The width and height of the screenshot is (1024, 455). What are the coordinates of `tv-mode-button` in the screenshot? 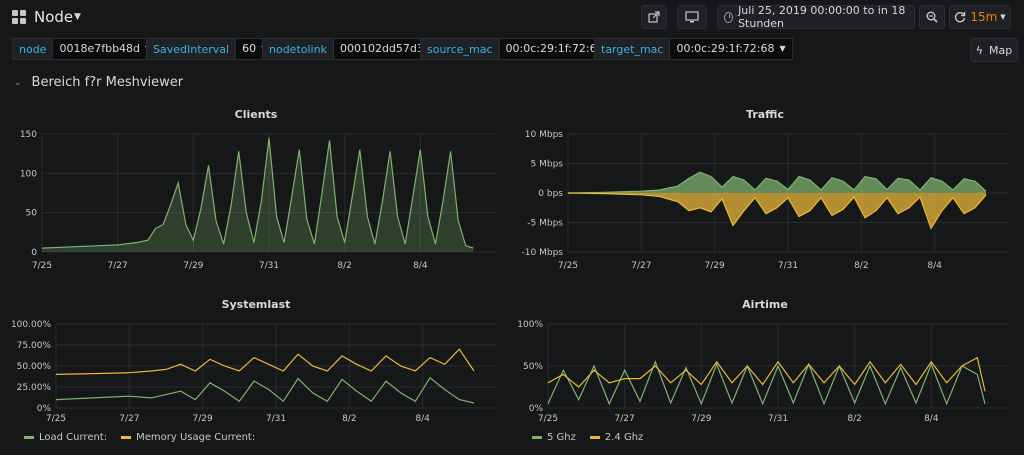 It's located at (692, 17).